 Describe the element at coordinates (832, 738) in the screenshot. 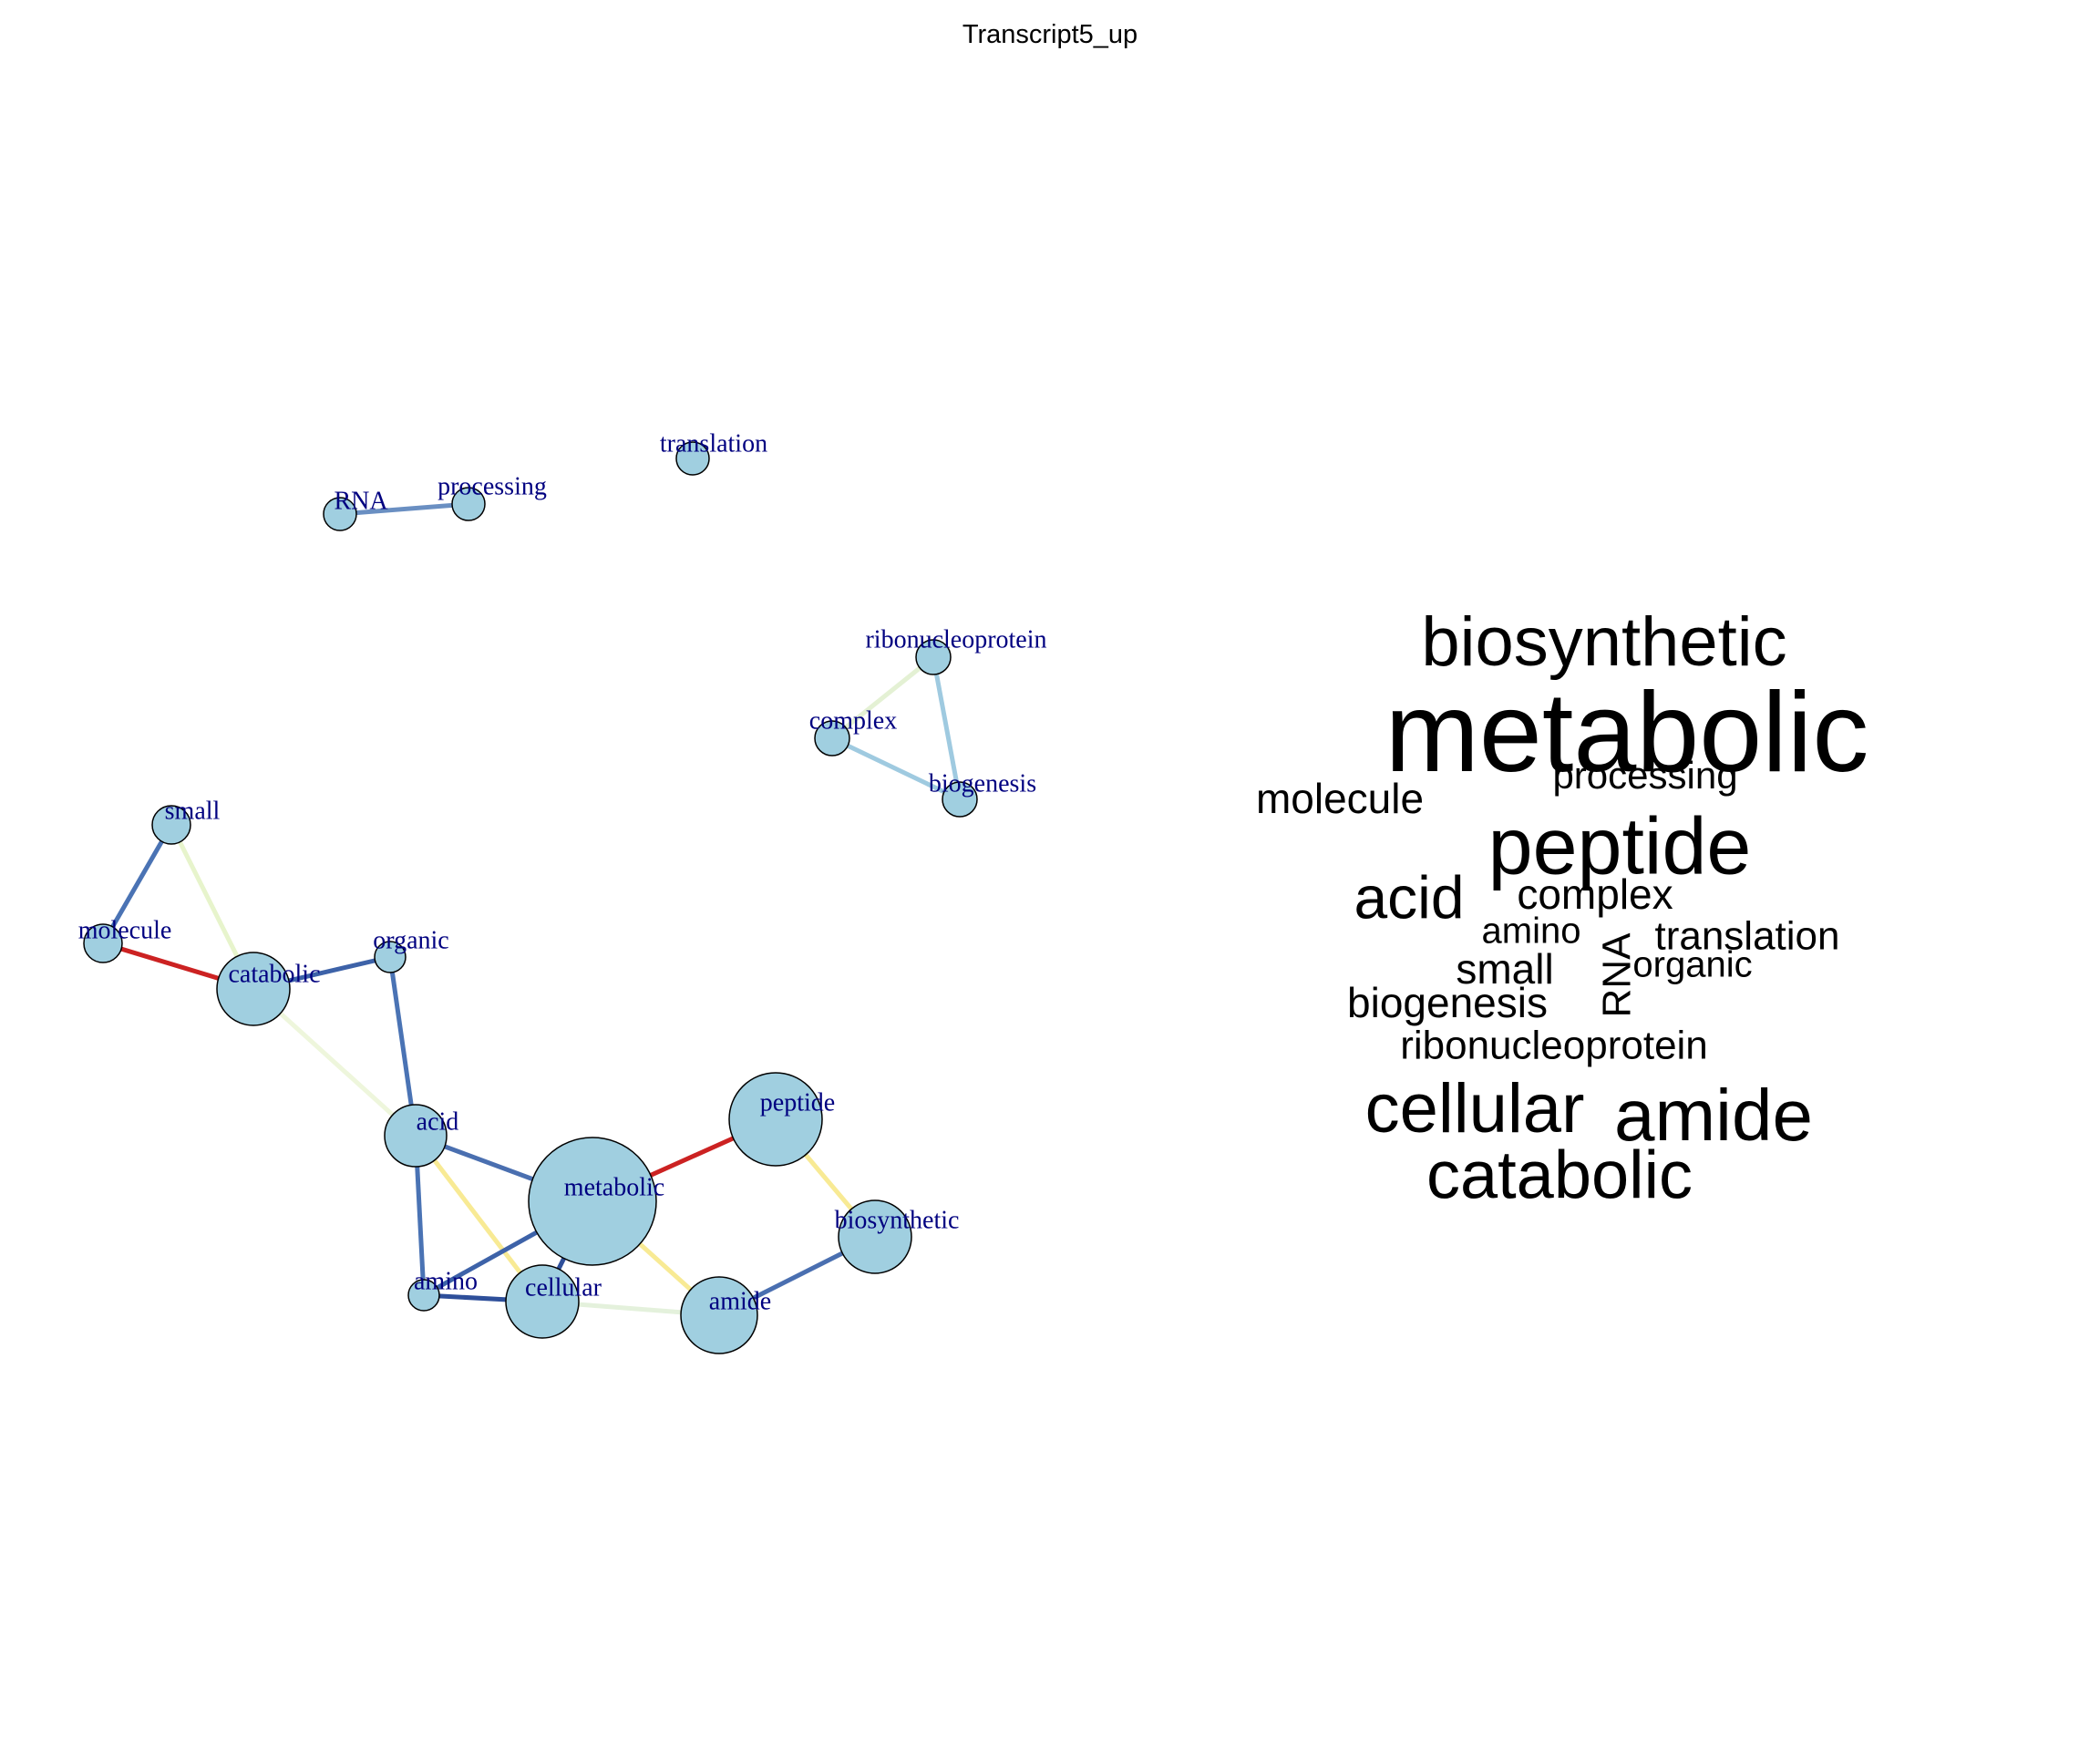

I see `node-complex` at that location.